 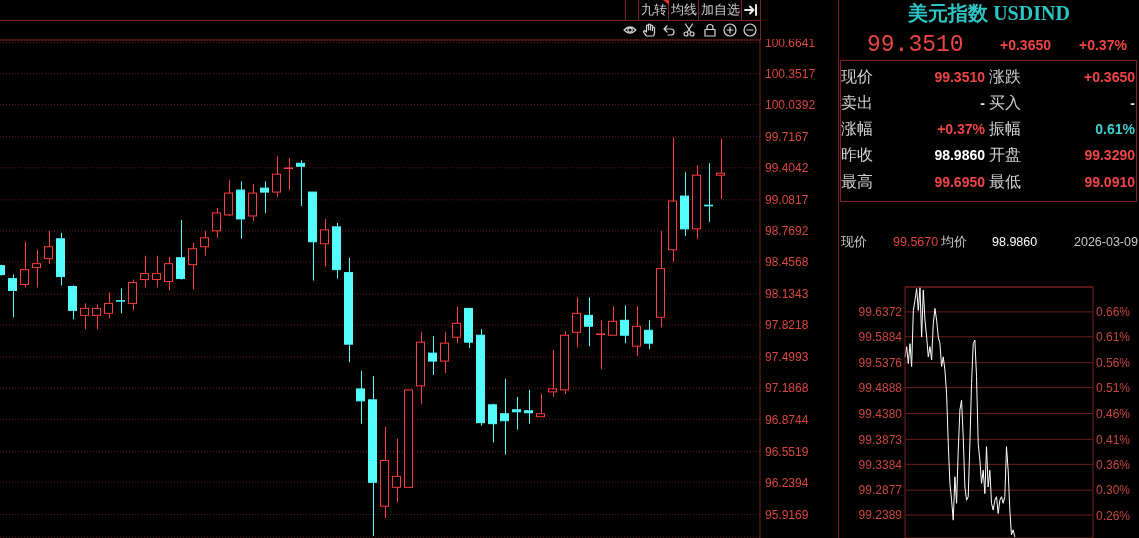 What do you see at coordinates (1109, 155) in the screenshot?
I see `text: 99.3290` at bounding box center [1109, 155].